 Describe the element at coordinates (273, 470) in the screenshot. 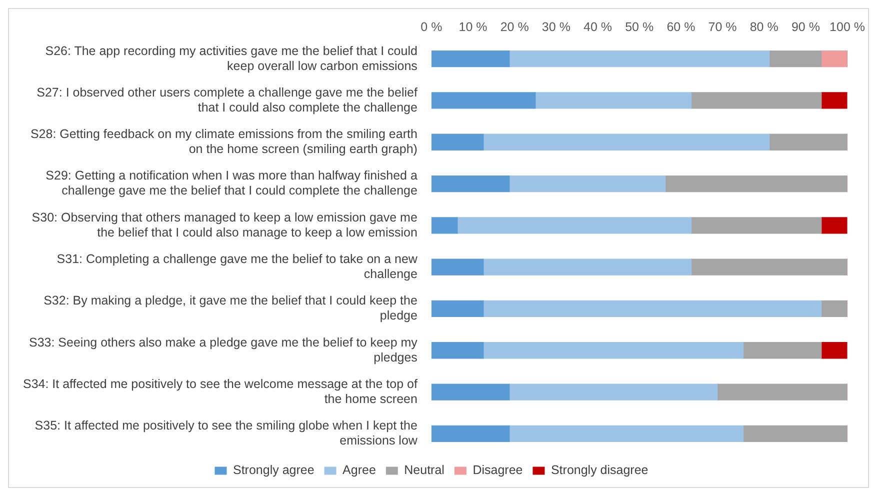

I see `legend-label: Strongly agree` at that location.